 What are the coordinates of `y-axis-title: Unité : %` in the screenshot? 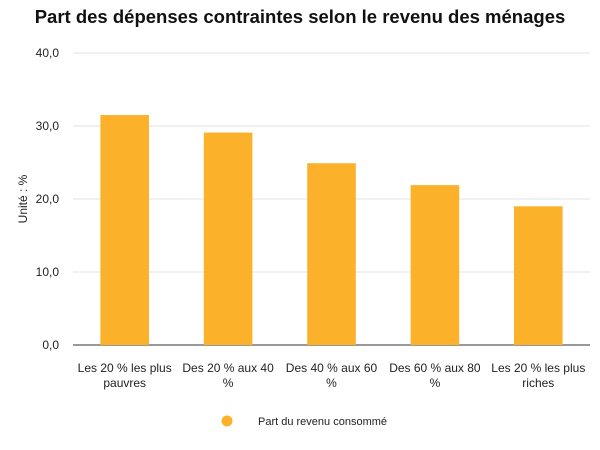 It's located at (23, 198).